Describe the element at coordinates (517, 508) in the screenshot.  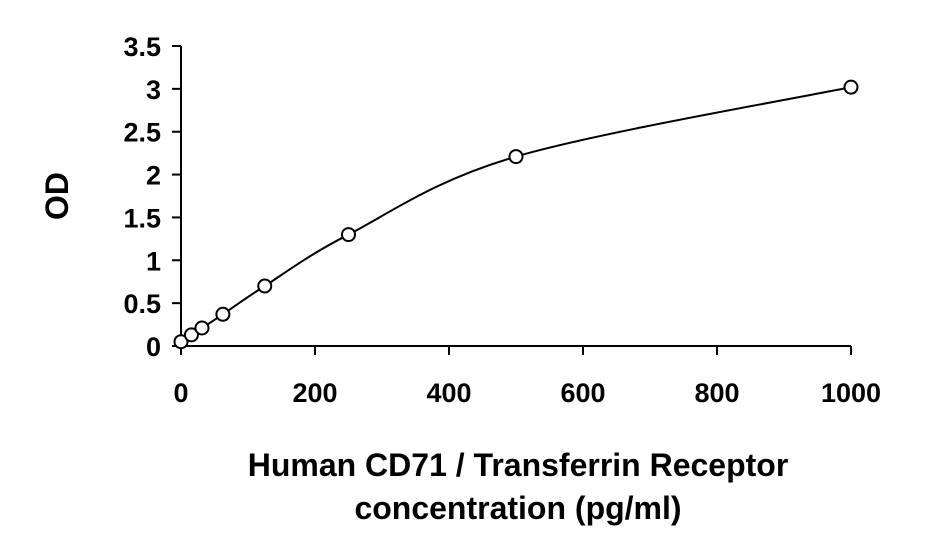
I see `x-axis-title-line: concentration (pg/ml)` at that location.